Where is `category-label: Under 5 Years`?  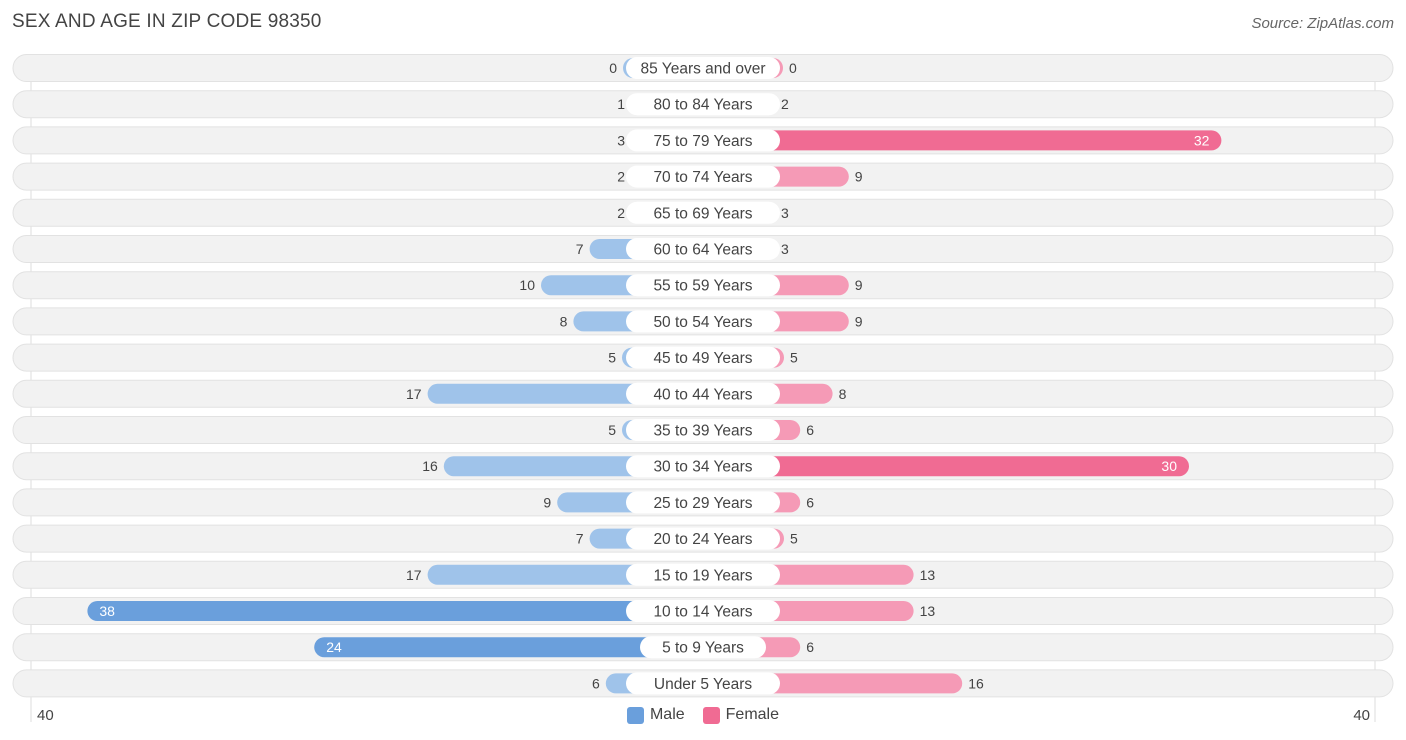
category-label: Under 5 Years is located at coordinates (703, 684).